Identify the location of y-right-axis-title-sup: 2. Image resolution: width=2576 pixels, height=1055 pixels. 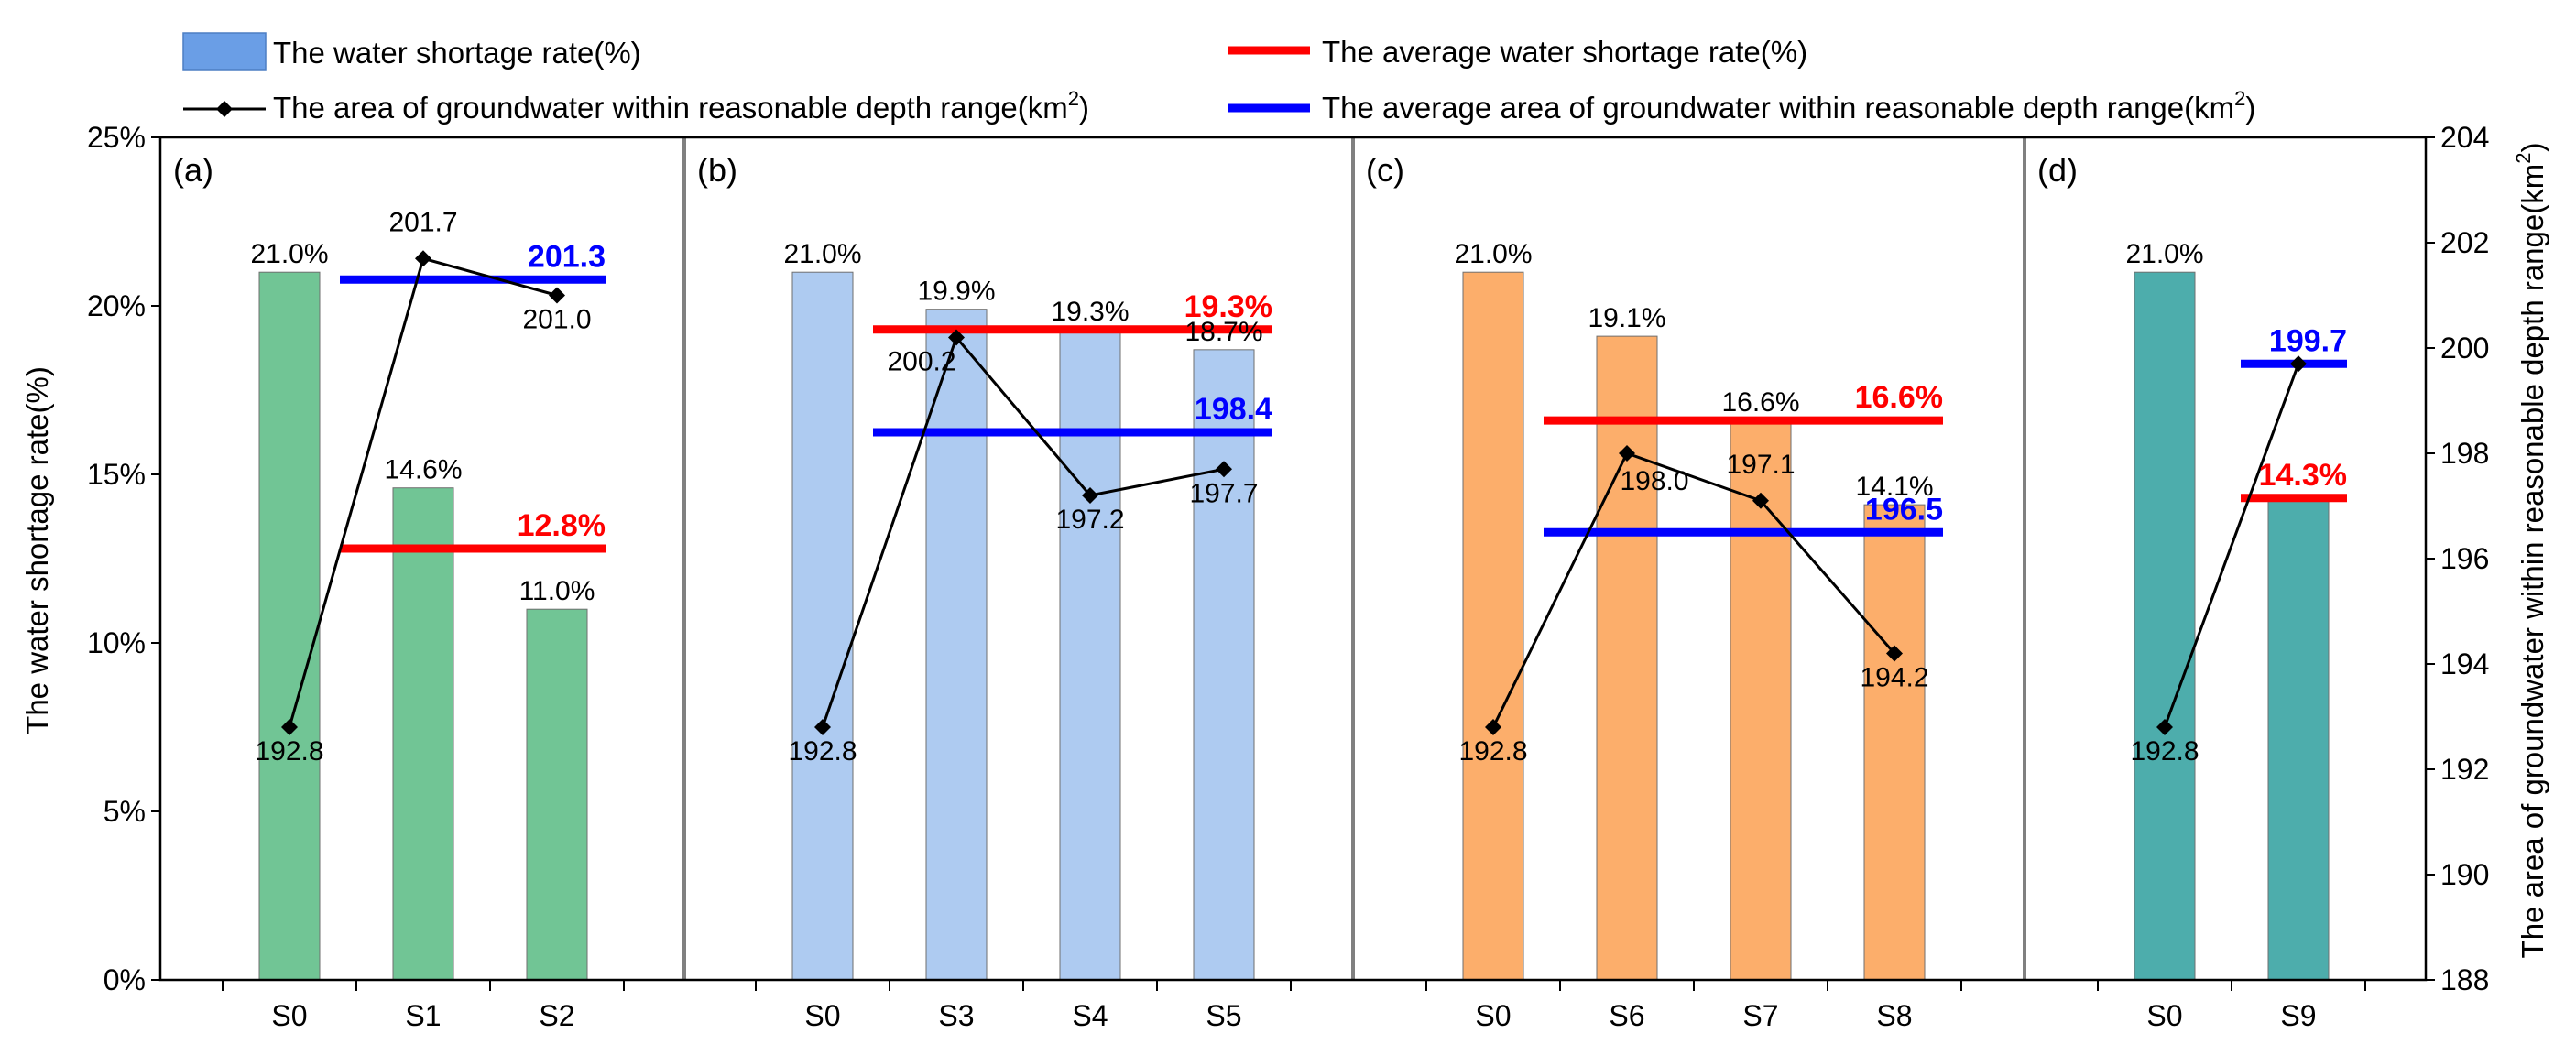
(2524, 158).